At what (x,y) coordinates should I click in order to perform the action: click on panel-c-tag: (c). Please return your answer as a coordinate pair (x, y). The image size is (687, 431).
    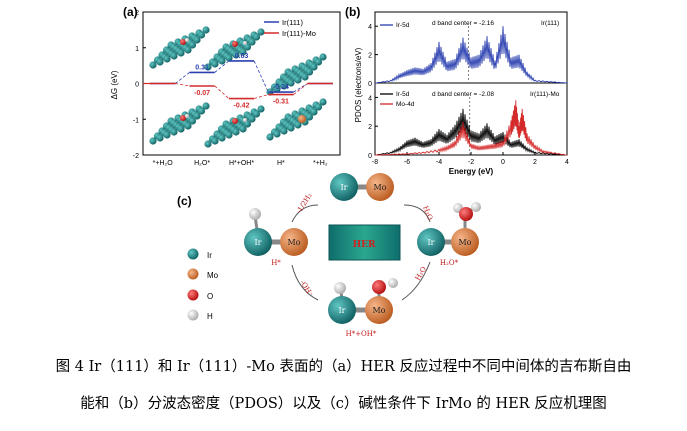
    Looking at the image, I should click on (184, 201).